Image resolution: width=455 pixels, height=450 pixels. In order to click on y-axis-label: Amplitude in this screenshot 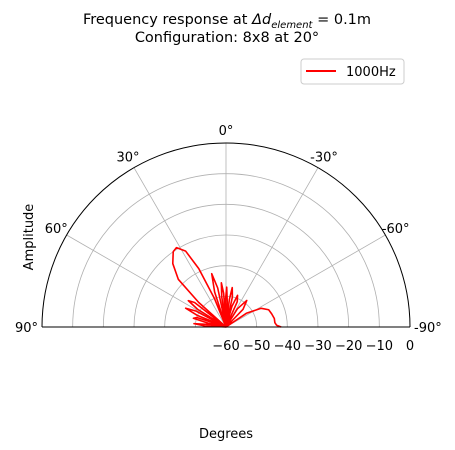, I will do `click(29, 237)`.